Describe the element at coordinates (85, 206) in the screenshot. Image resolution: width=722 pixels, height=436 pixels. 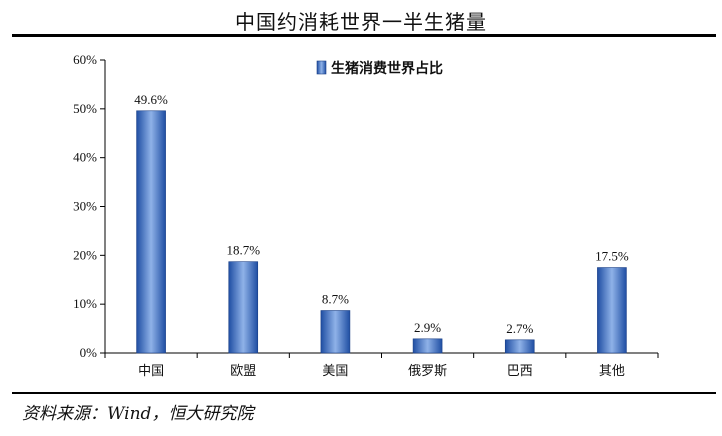
I see `y-tick-label: 30%` at that location.